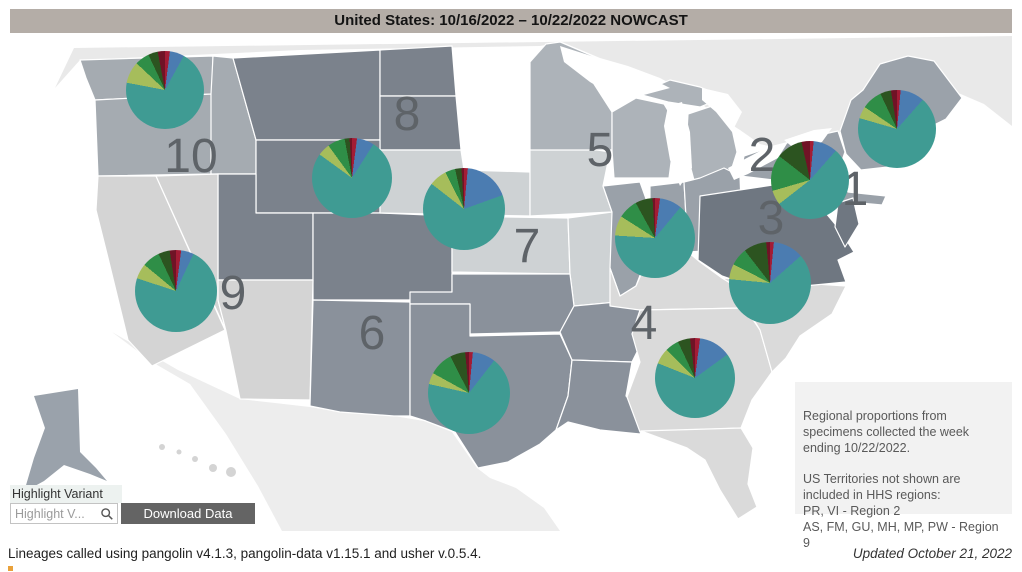  What do you see at coordinates (191, 156) in the screenshot?
I see `region-10-label: 10` at bounding box center [191, 156].